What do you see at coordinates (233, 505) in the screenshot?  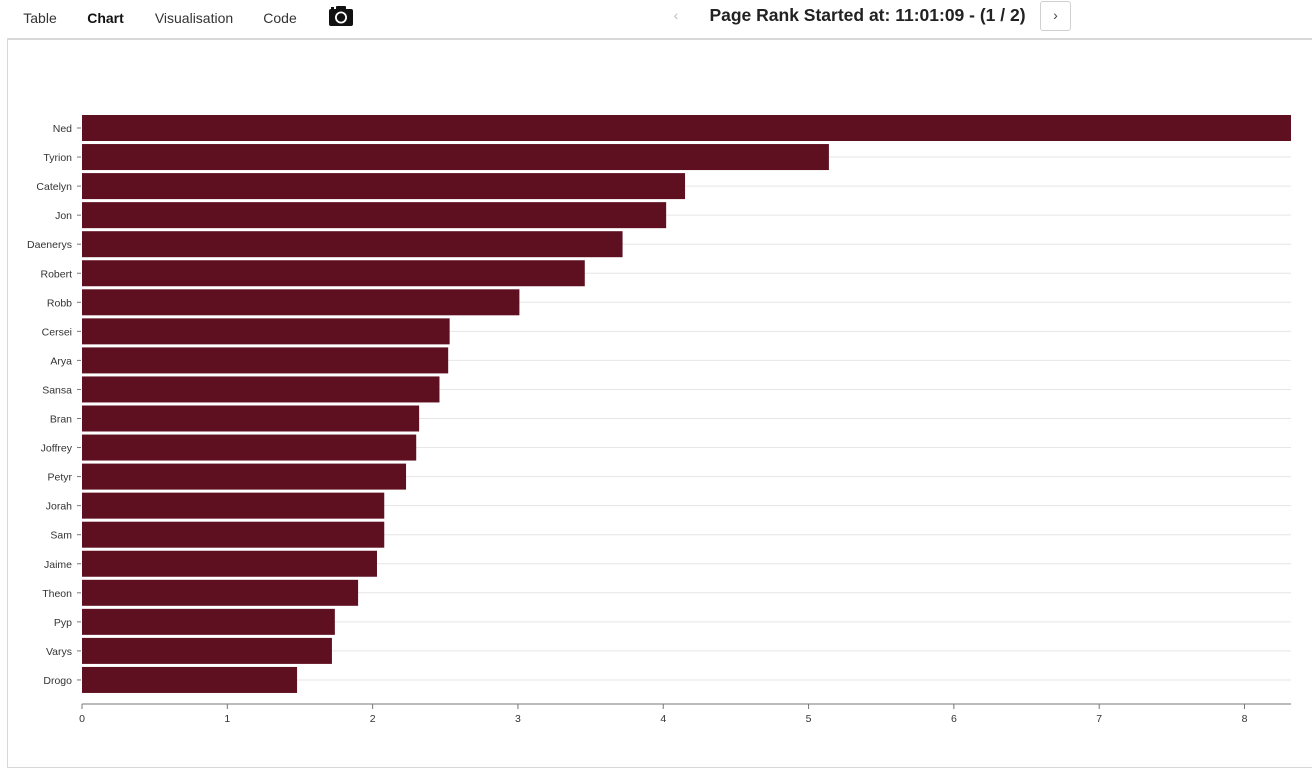 I see `bar-jorah` at bounding box center [233, 505].